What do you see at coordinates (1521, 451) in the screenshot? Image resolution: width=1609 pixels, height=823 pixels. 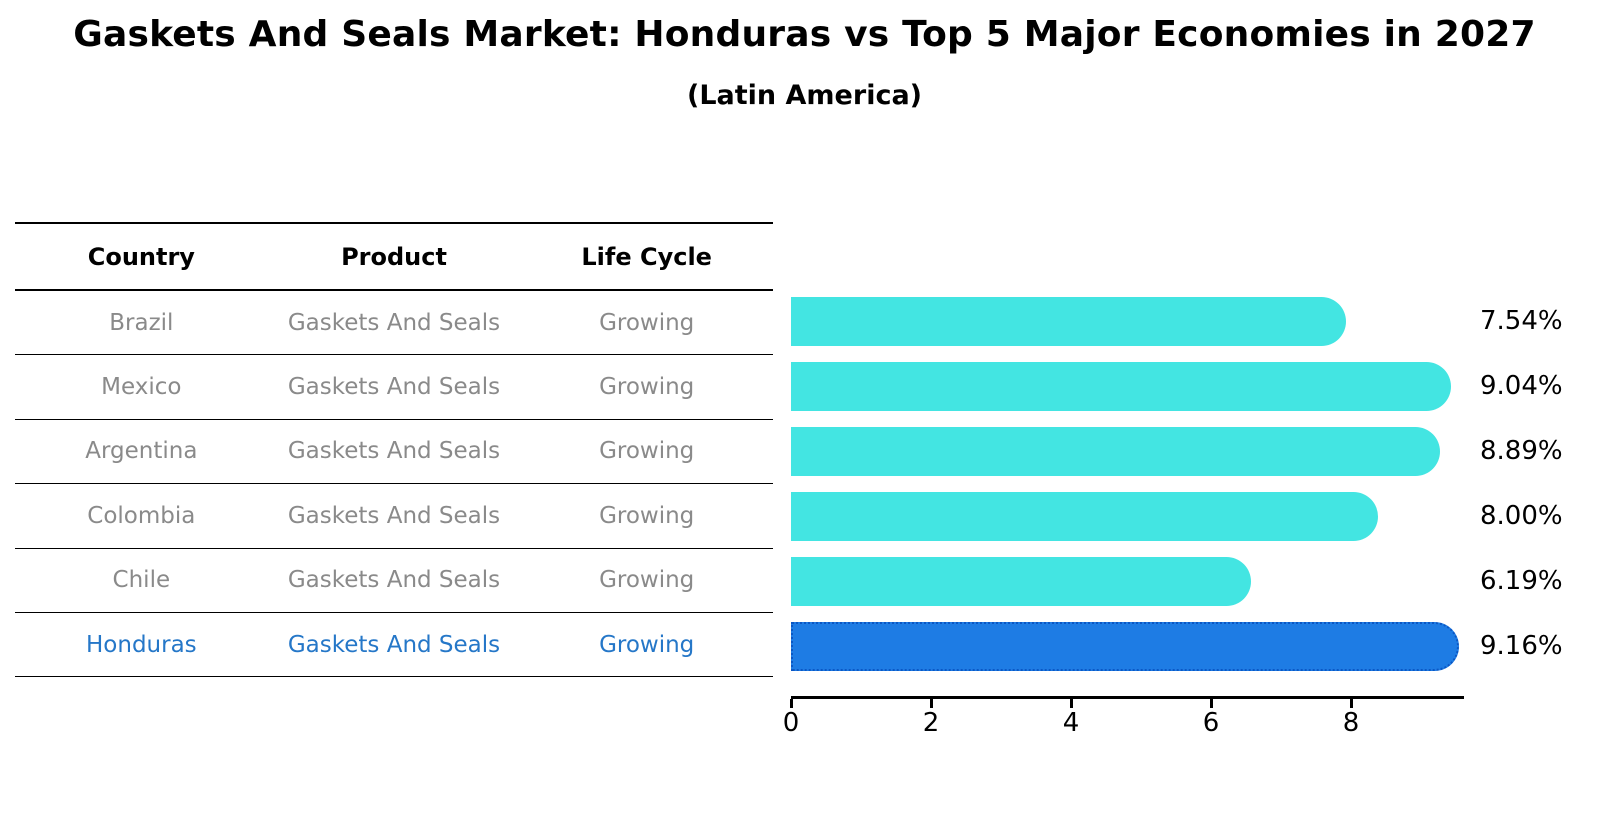 I see `value-label-argentina: 8.89%` at bounding box center [1521, 451].